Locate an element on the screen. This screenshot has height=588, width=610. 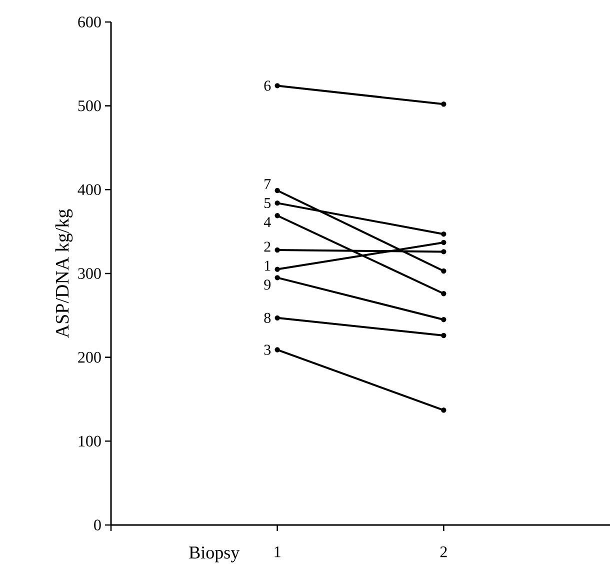
series-label: 6 is located at coordinates (267, 85).